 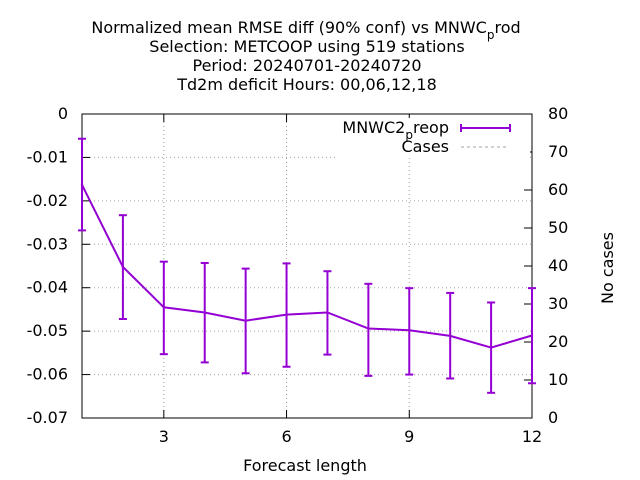 What do you see at coordinates (306, 65) in the screenshot?
I see `title-line-3: Period: 20240701-20240720` at bounding box center [306, 65].